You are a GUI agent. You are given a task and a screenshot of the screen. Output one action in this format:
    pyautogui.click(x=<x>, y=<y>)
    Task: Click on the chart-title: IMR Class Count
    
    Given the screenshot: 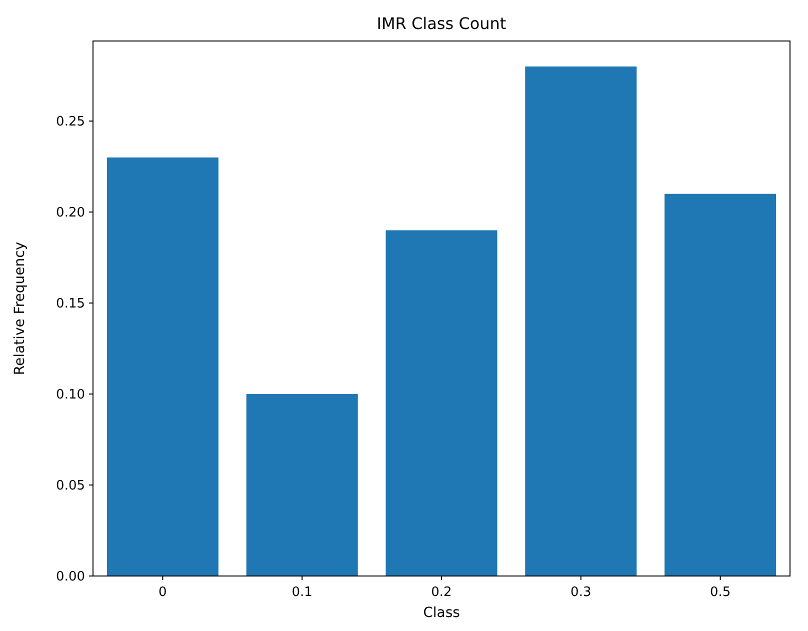 What is the action you would take?
    pyautogui.click(x=441, y=23)
    